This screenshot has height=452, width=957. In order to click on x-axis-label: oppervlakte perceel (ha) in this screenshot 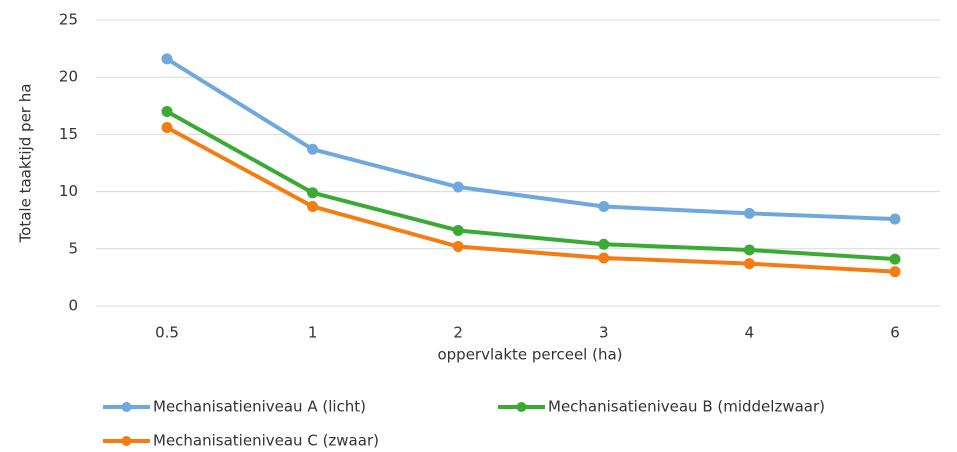, I will do `click(529, 355)`.